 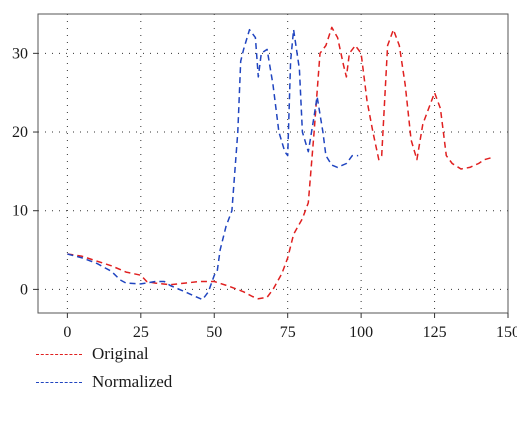 What do you see at coordinates (132, 381) in the screenshot?
I see `legend-label-normalized: Normalized` at bounding box center [132, 381].